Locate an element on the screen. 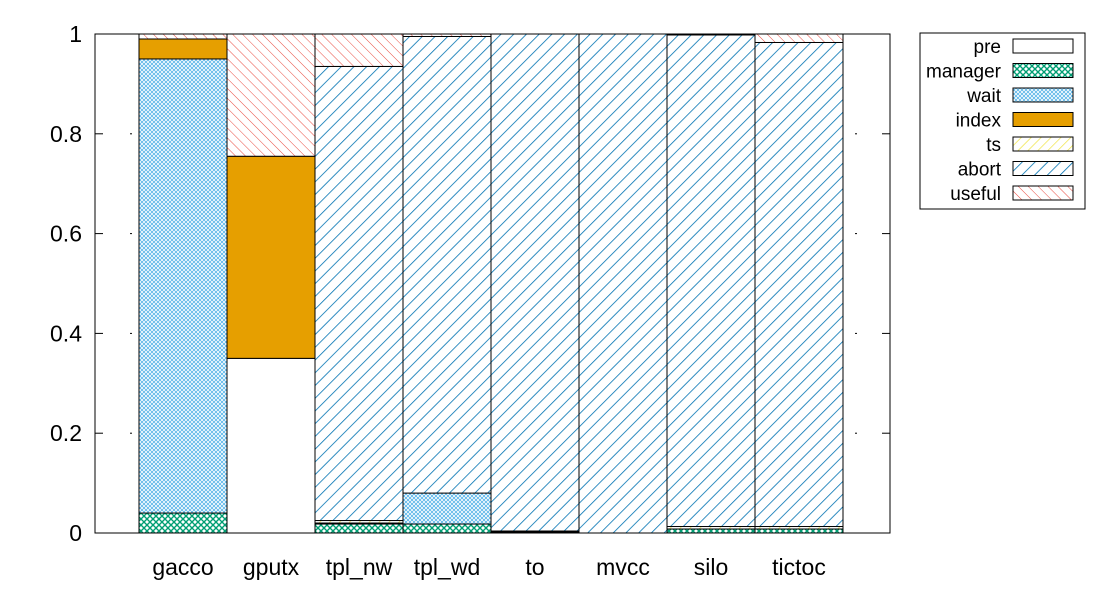 This screenshot has height=600, width=1100. y-tick-label: 0.4 is located at coordinates (66, 333).